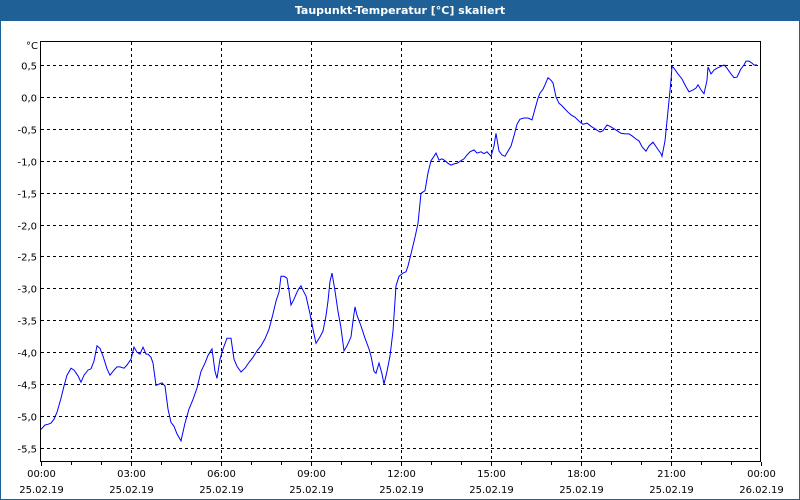  Describe the element at coordinates (32, 46) in the screenshot. I see `y-axis-unit-label: °C` at that location.